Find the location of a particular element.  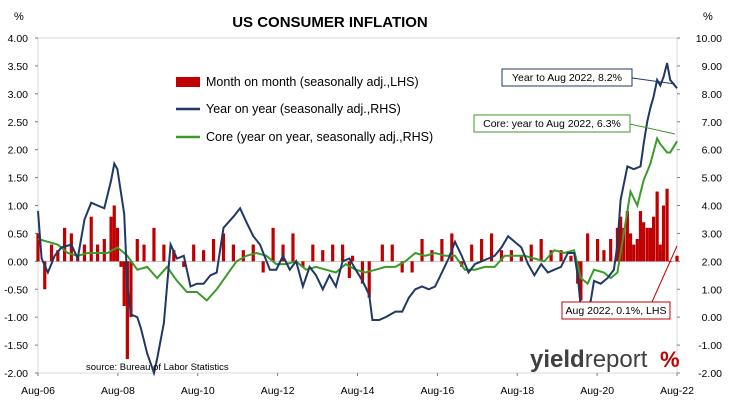

right-tick-label: 1.00 is located at coordinates (712, 290).